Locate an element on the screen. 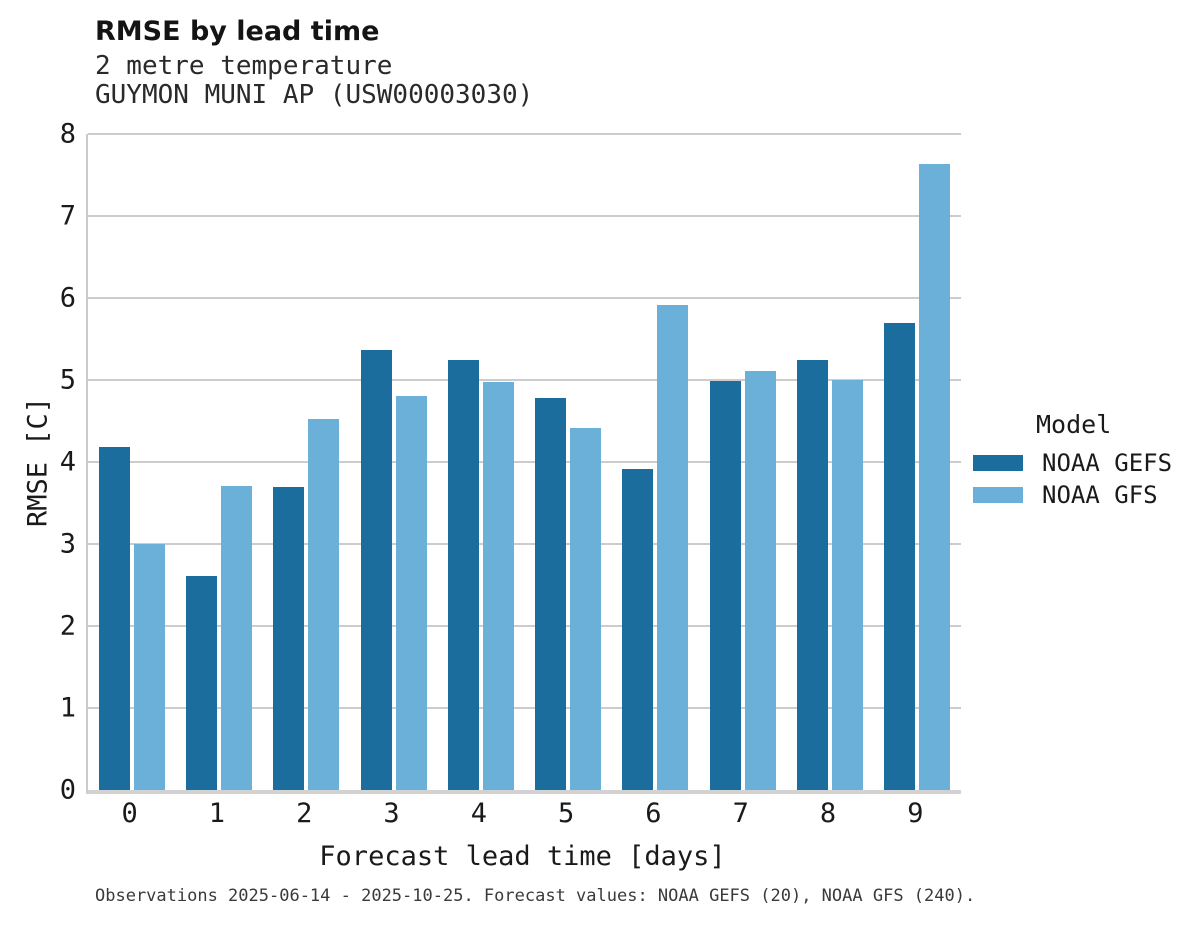  x-tick-label-7: 7 is located at coordinates (740, 813).